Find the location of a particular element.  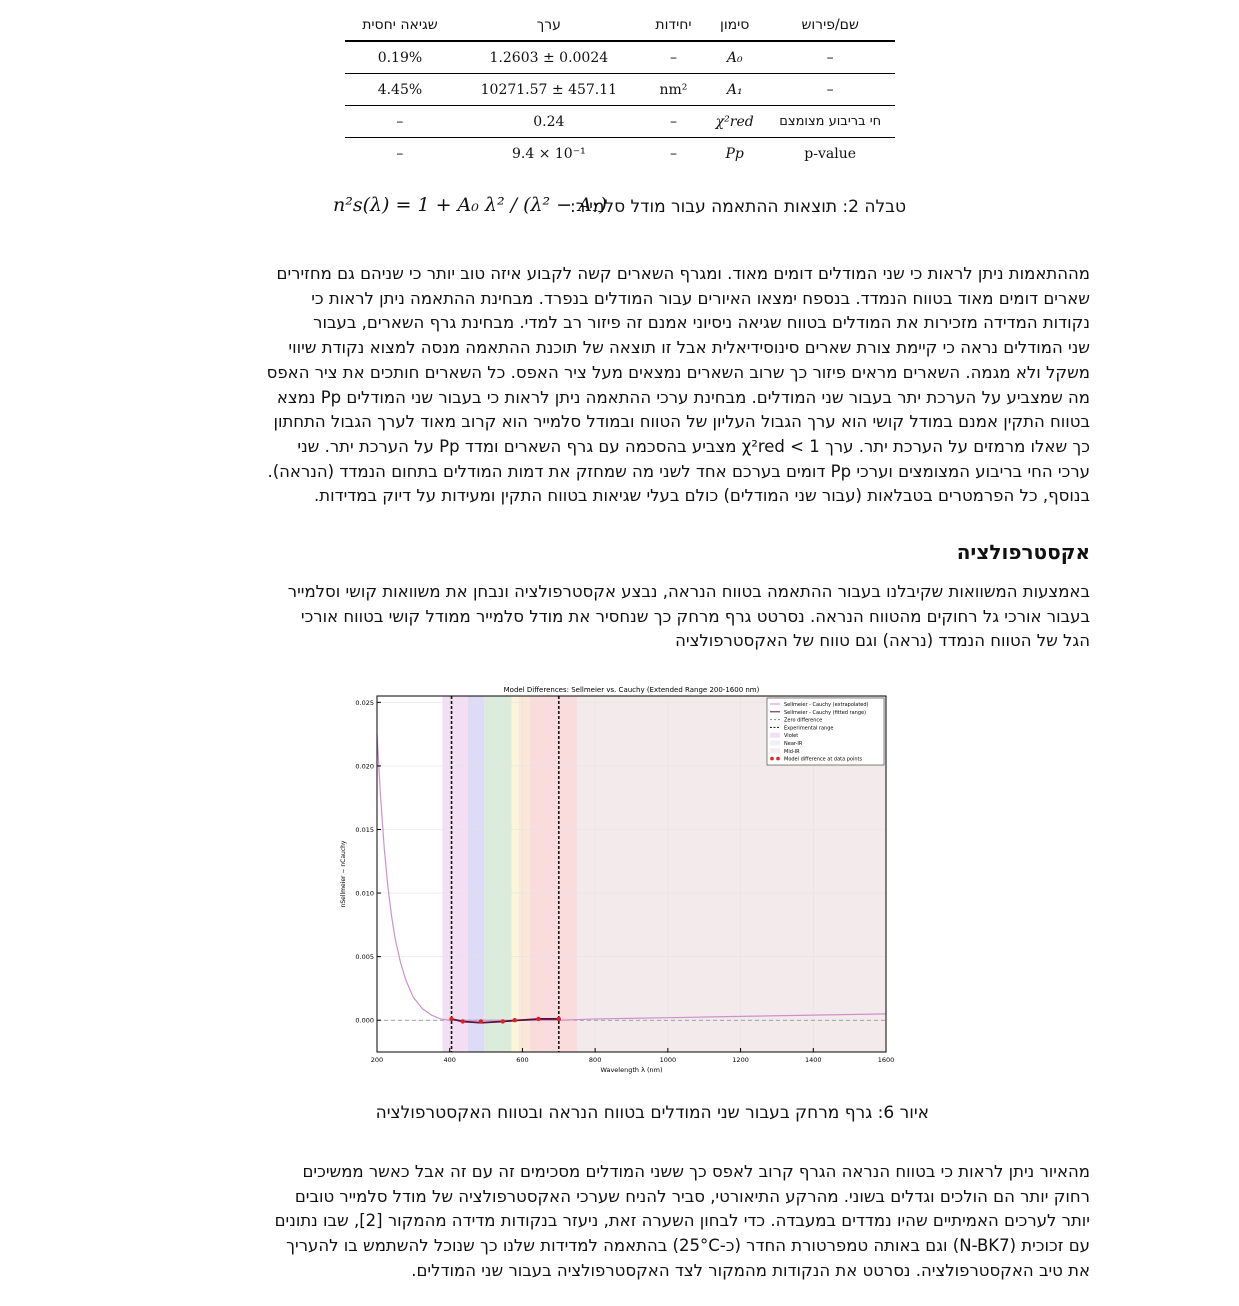

cell-rel: 4.45% is located at coordinates (400, 89).